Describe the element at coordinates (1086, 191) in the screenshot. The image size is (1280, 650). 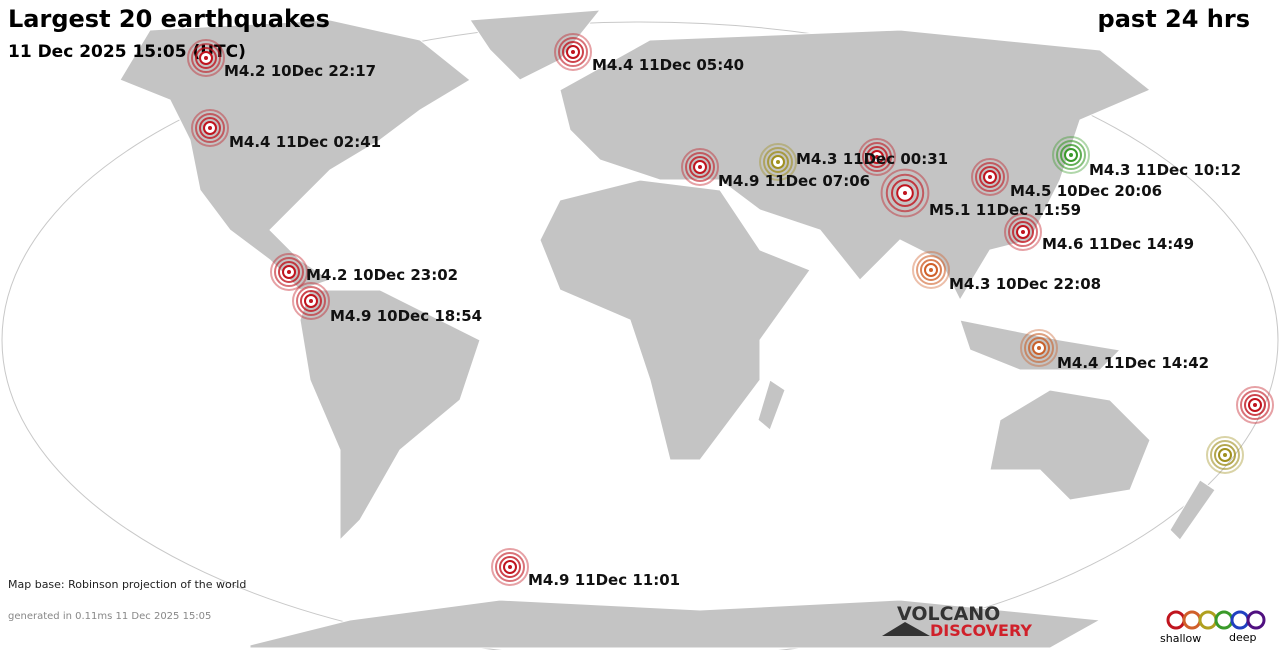
I see `quake-label: M4.5 10Dec 20:06` at that location.